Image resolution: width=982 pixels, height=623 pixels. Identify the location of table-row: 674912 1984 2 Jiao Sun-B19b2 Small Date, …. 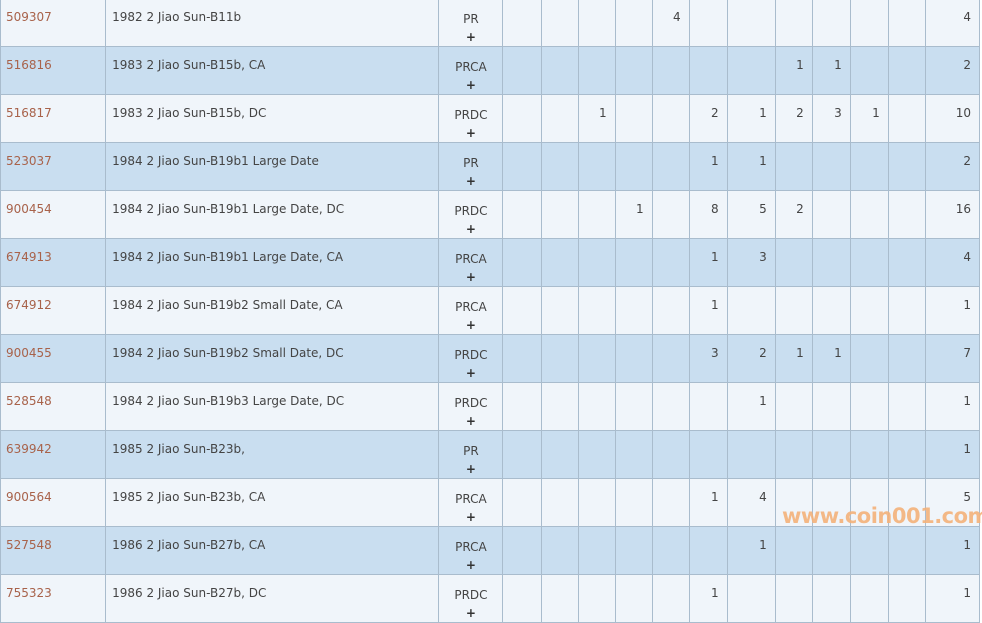
(490, 310).